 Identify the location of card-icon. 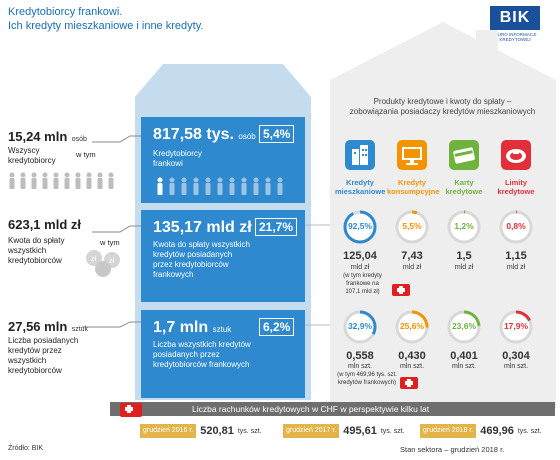
(464, 155).